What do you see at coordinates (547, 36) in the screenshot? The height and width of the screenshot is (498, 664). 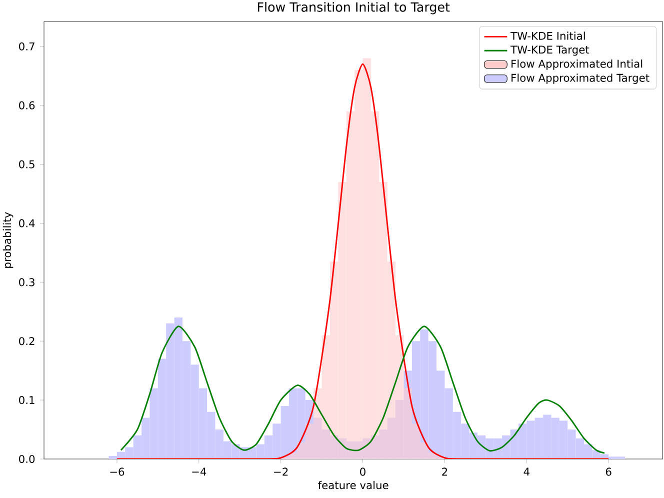 I see `legend-label: TW-KDE Initial` at bounding box center [547, 36].